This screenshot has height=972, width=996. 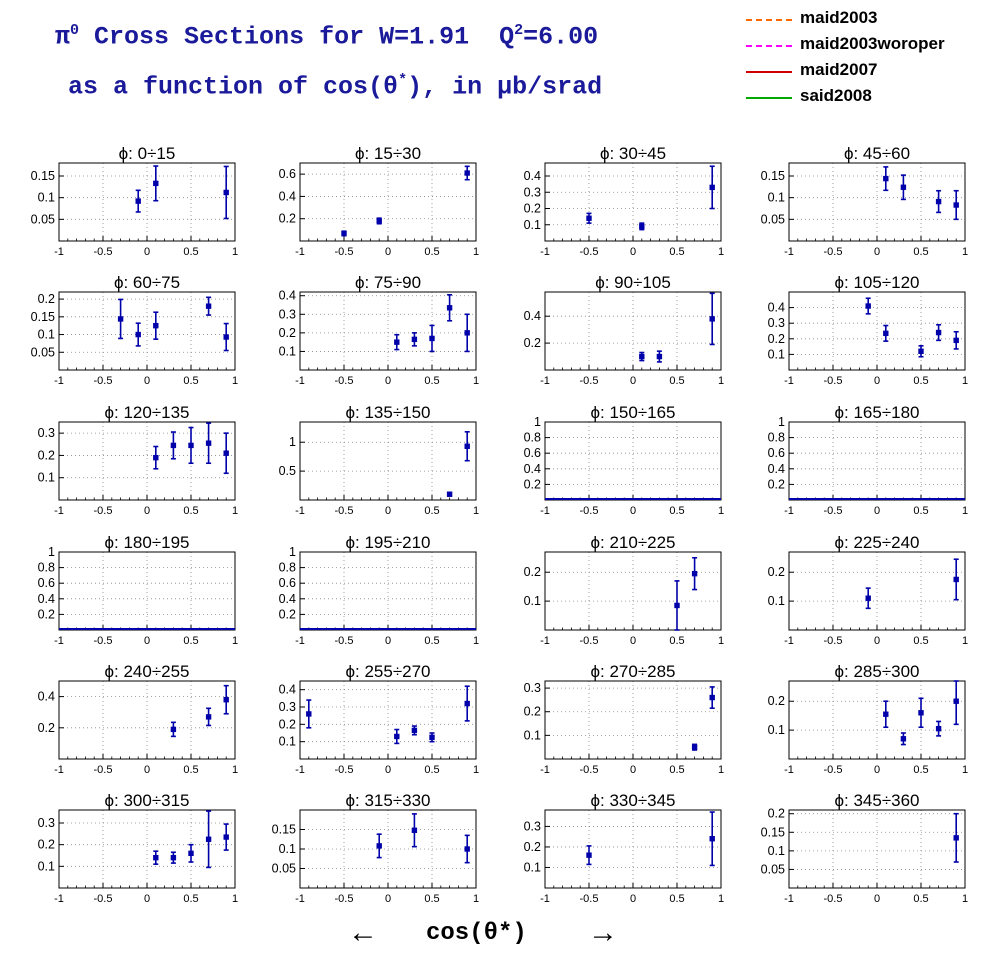 What do you see at coordinates (284, 830) in the screenshot?
I see `y-tick-label: 0.15` at bounding box center [284, 830].